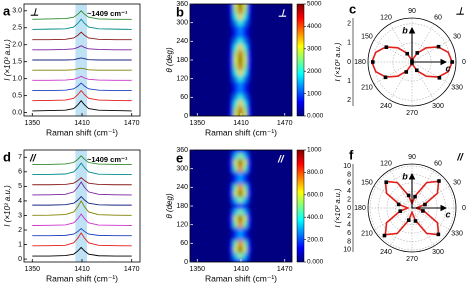  What do you see at coordinates (352, 8) in the screenshot?
I see `panel-letter: c` at bounding box center [352, 8].